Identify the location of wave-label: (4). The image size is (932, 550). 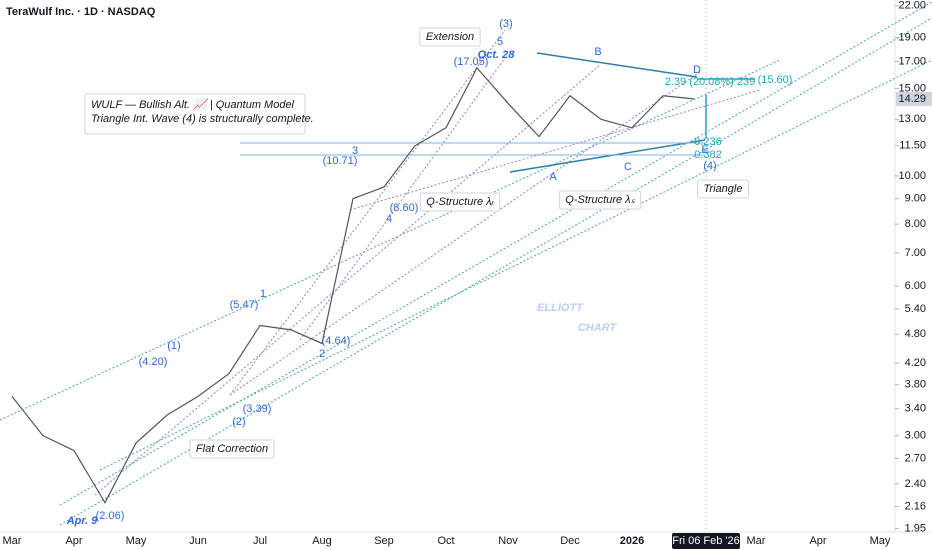
(709, 166).